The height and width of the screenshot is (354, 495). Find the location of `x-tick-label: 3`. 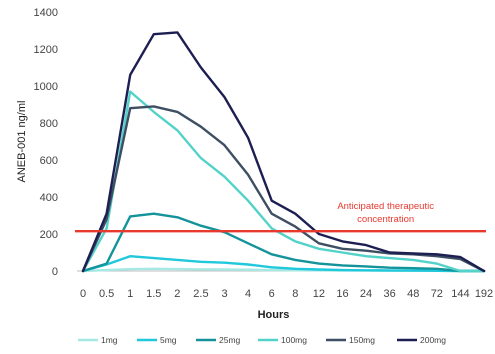

x-tick-label: 3 is located at coordinates (224, 294).